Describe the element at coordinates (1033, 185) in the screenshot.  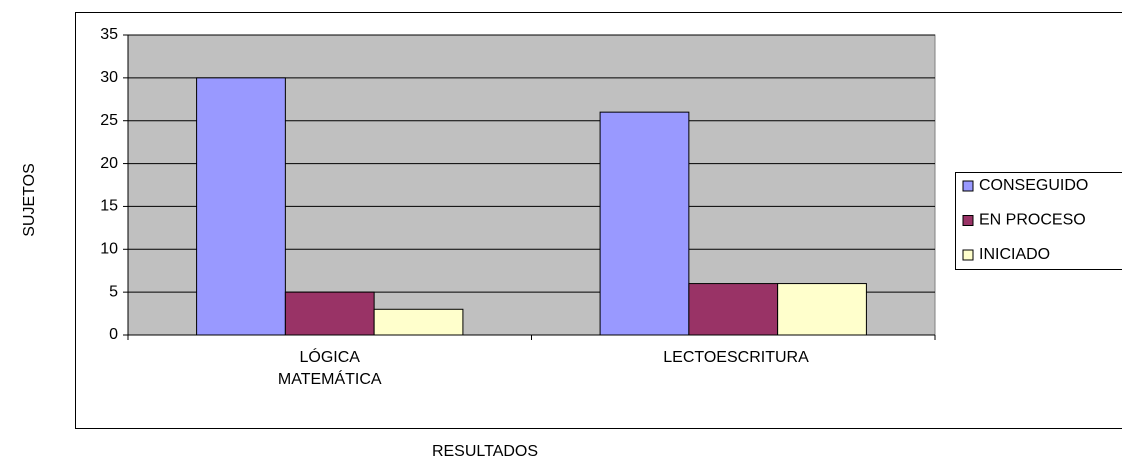
I see `legend-label: CONSEGUIDO` at that location.